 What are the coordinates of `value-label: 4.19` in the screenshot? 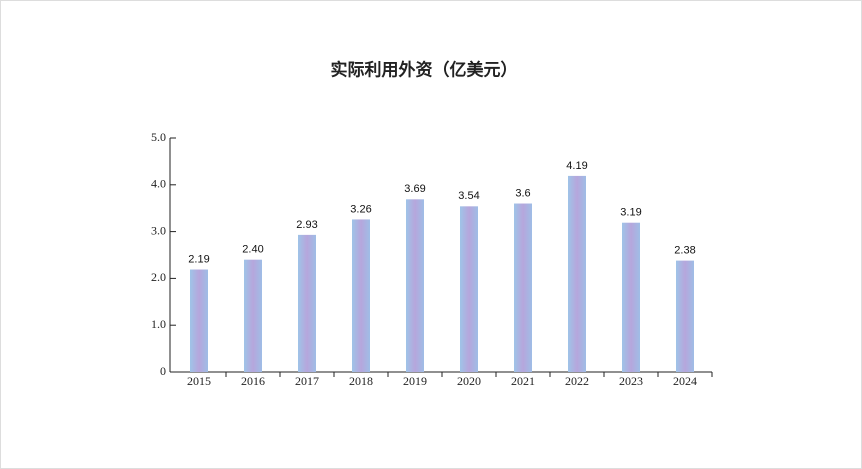 It's located at (576, 166).